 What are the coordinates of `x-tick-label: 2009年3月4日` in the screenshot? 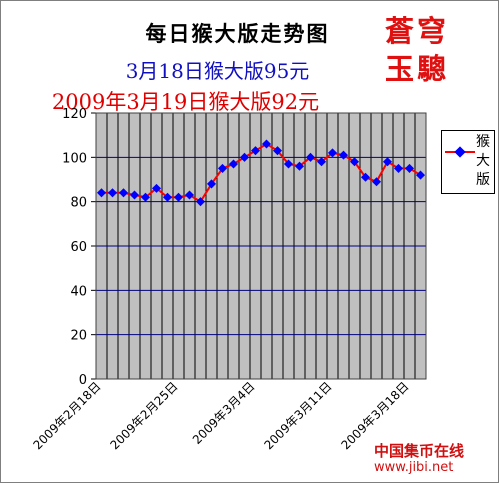 It's located at (224, 413).